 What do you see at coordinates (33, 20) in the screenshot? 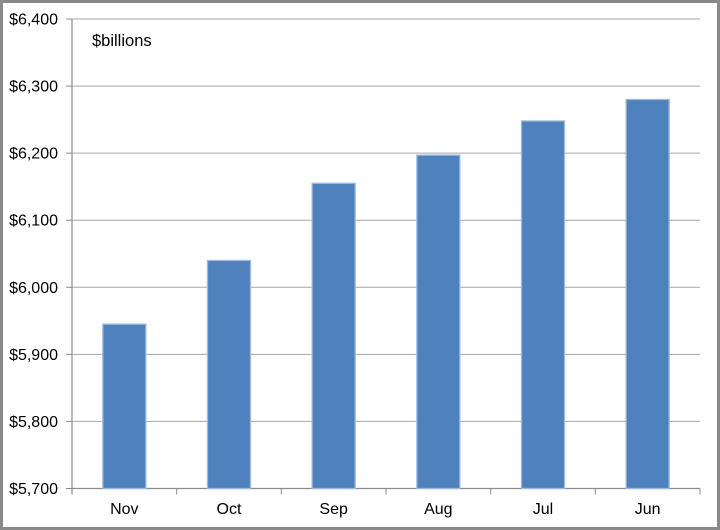
I see `y-axis-tick-label: $6,400` at bounding box center [33, 20].